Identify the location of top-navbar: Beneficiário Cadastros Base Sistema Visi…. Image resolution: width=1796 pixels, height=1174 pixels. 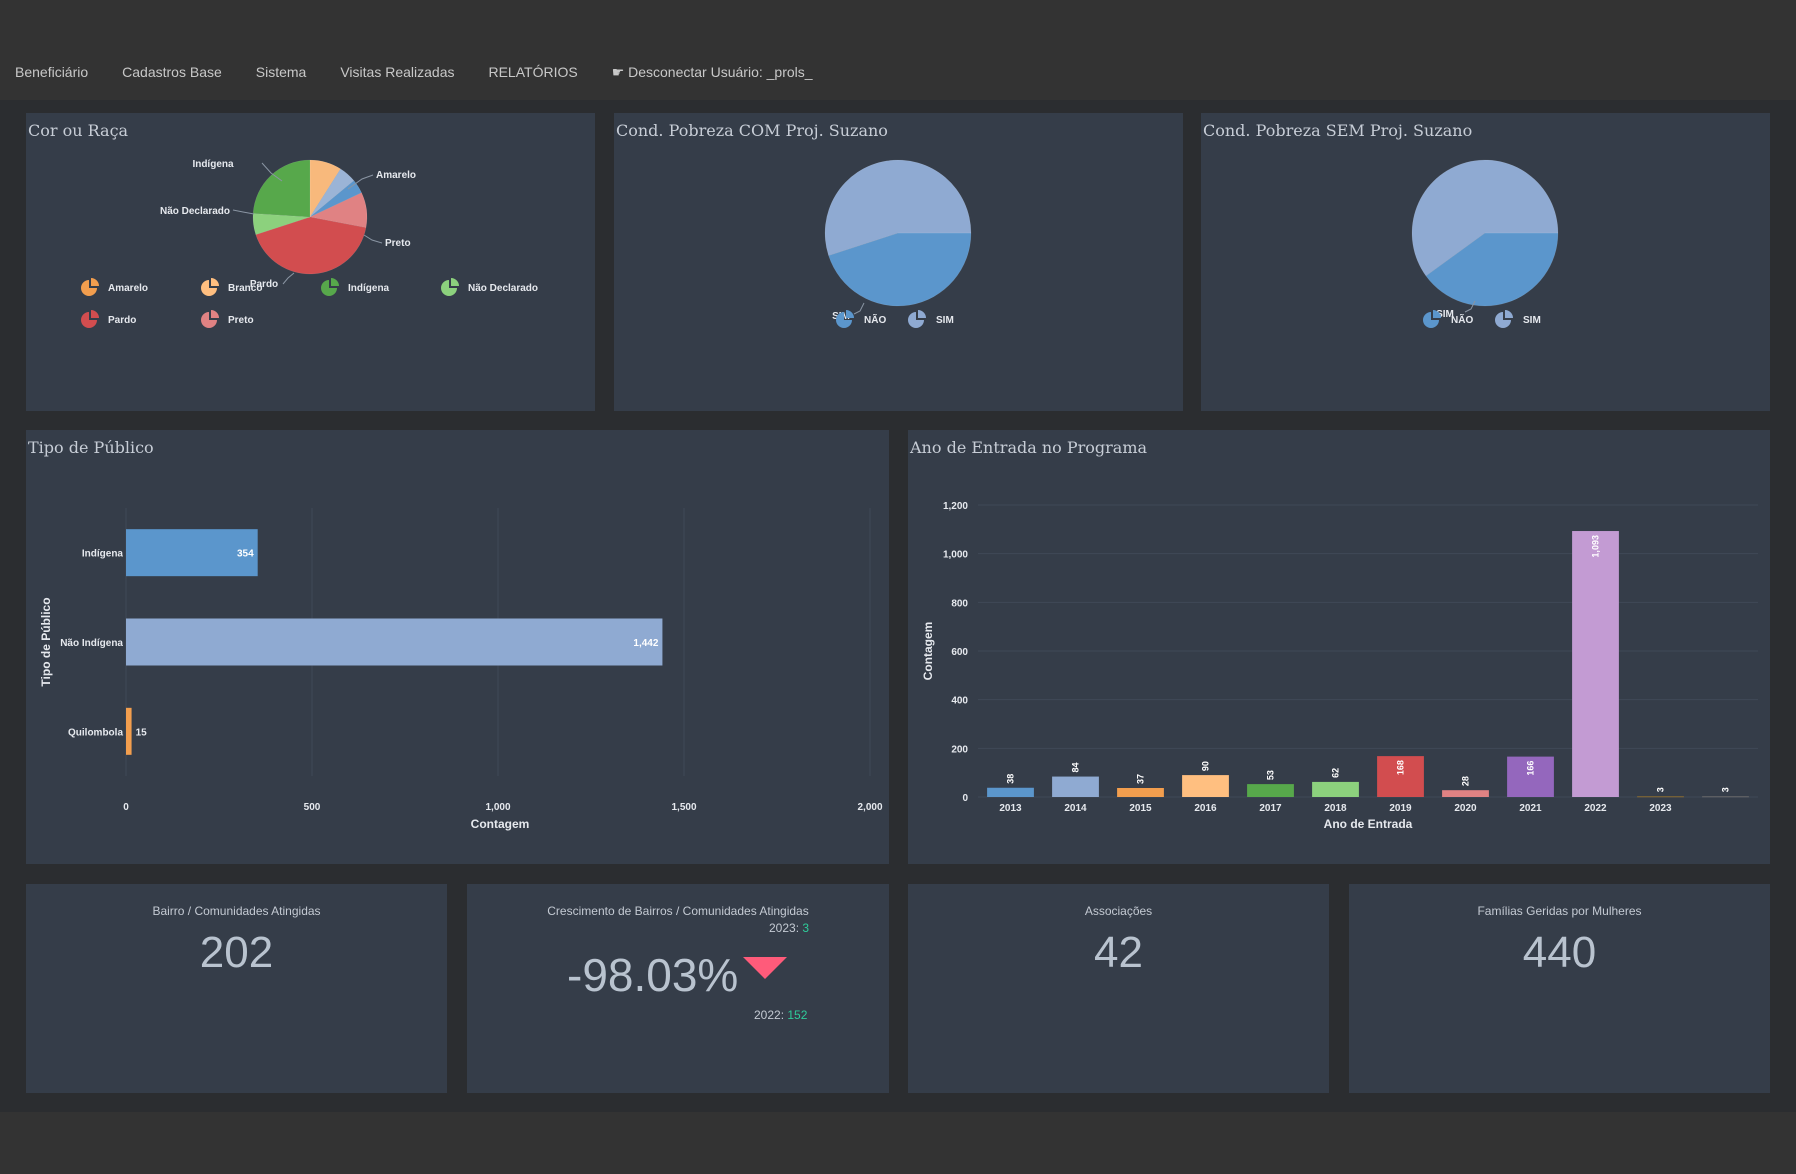
(898, 50).